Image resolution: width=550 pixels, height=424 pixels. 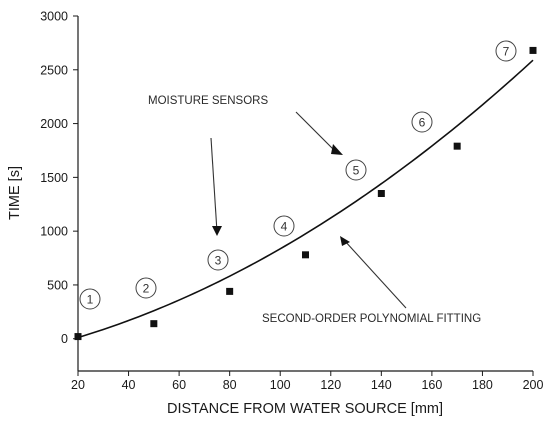 What do you see at coordinates (533, 385) in the screenshot?
I see `x-tick-label: 200` at bounding box center [533, 385].